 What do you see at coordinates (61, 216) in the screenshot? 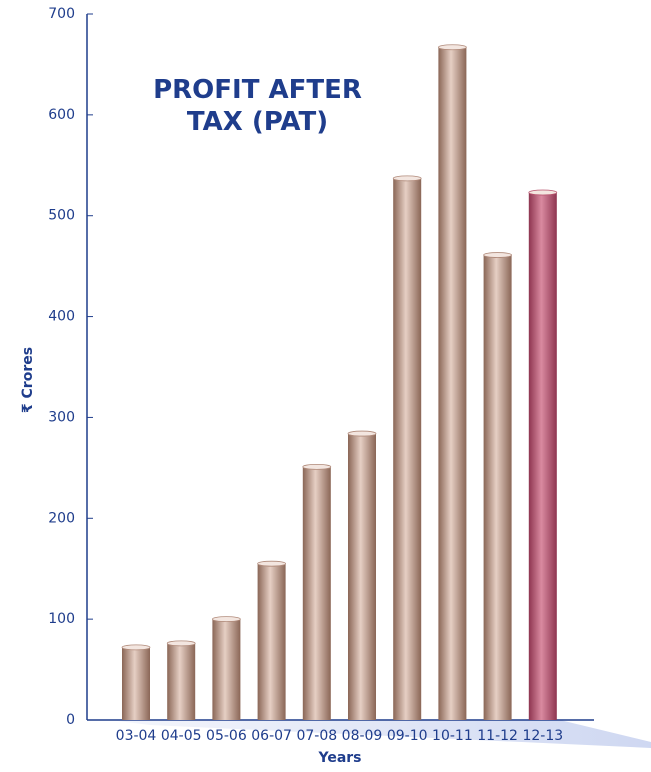
I see `y-tick-label: 500` at bounding box center [61, 216].